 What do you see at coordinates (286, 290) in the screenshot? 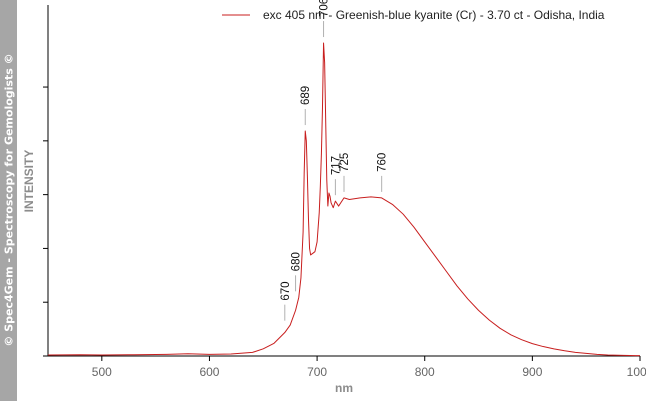
I see `annotation-label: 670` at bounding box center [286, 290].